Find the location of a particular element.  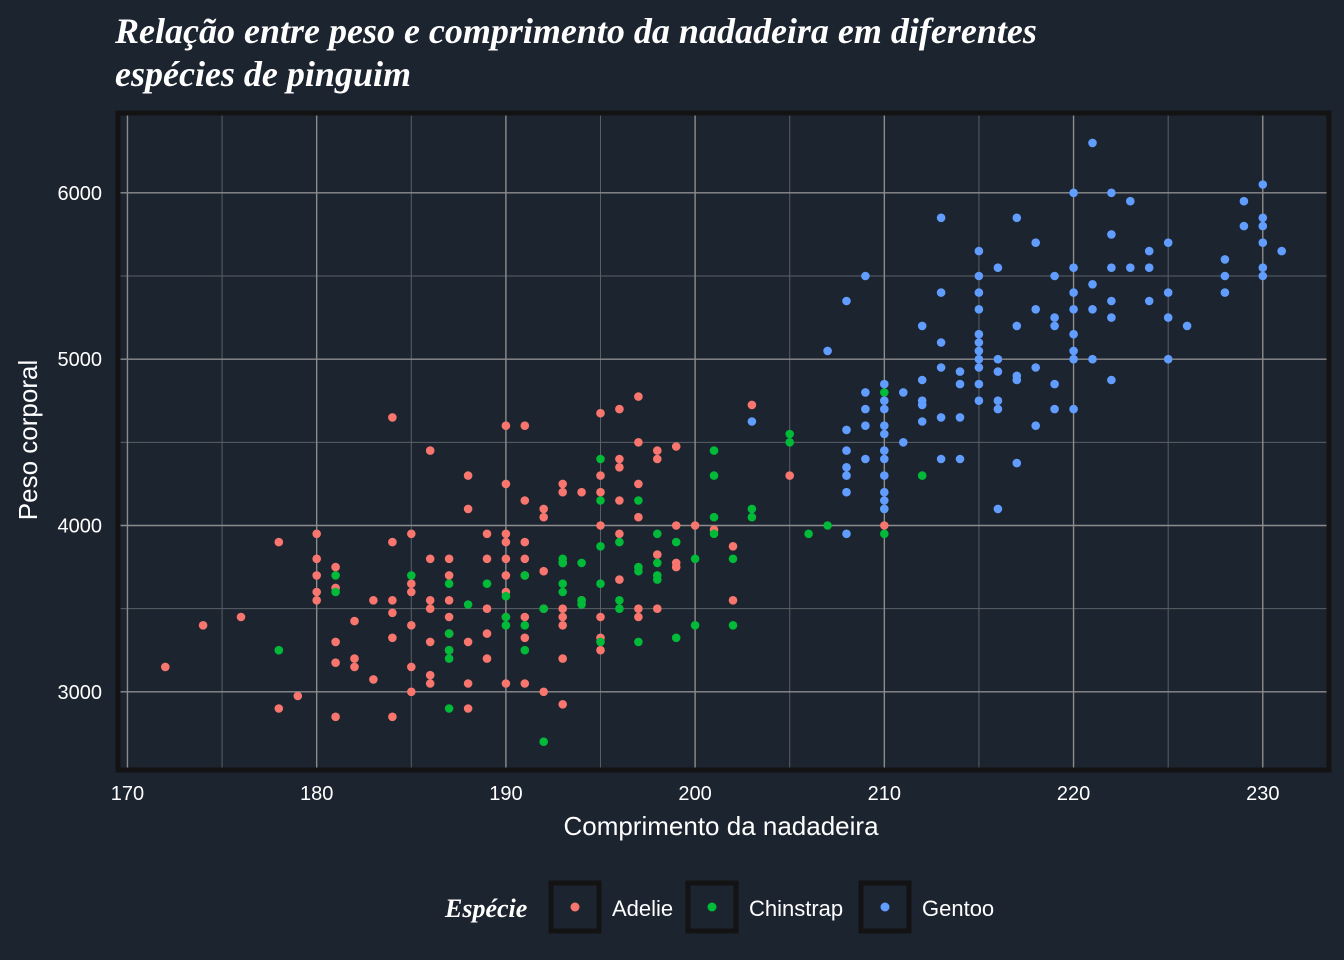

legend-key-box-adelie is located at coordinates (575, 907).